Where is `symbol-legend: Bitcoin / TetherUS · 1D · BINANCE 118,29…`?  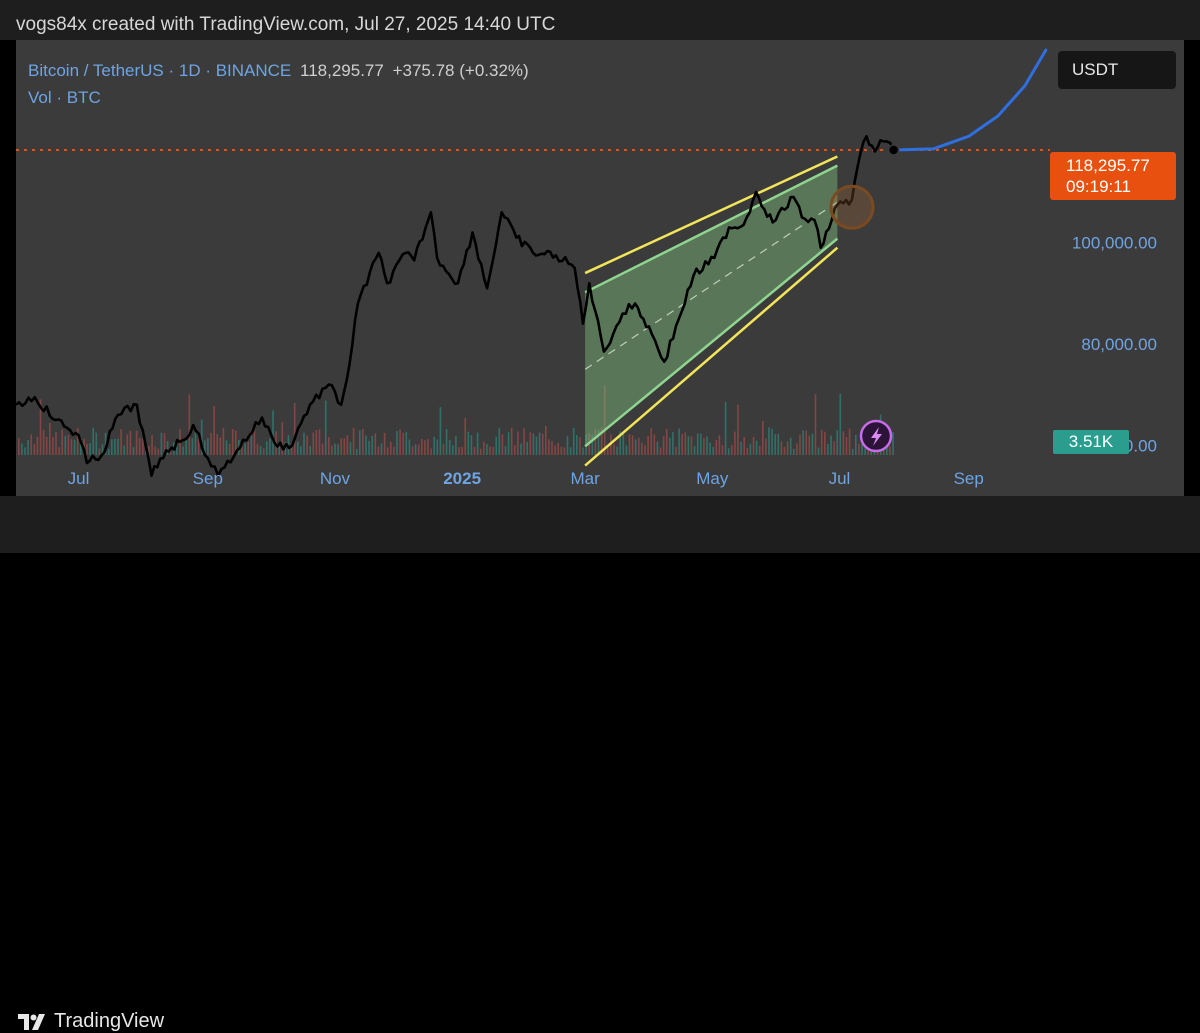
symbol-legend: Bitcoin / TetherUS · 1D · BINANCE 118,29… is located at coordinates (278, 71).